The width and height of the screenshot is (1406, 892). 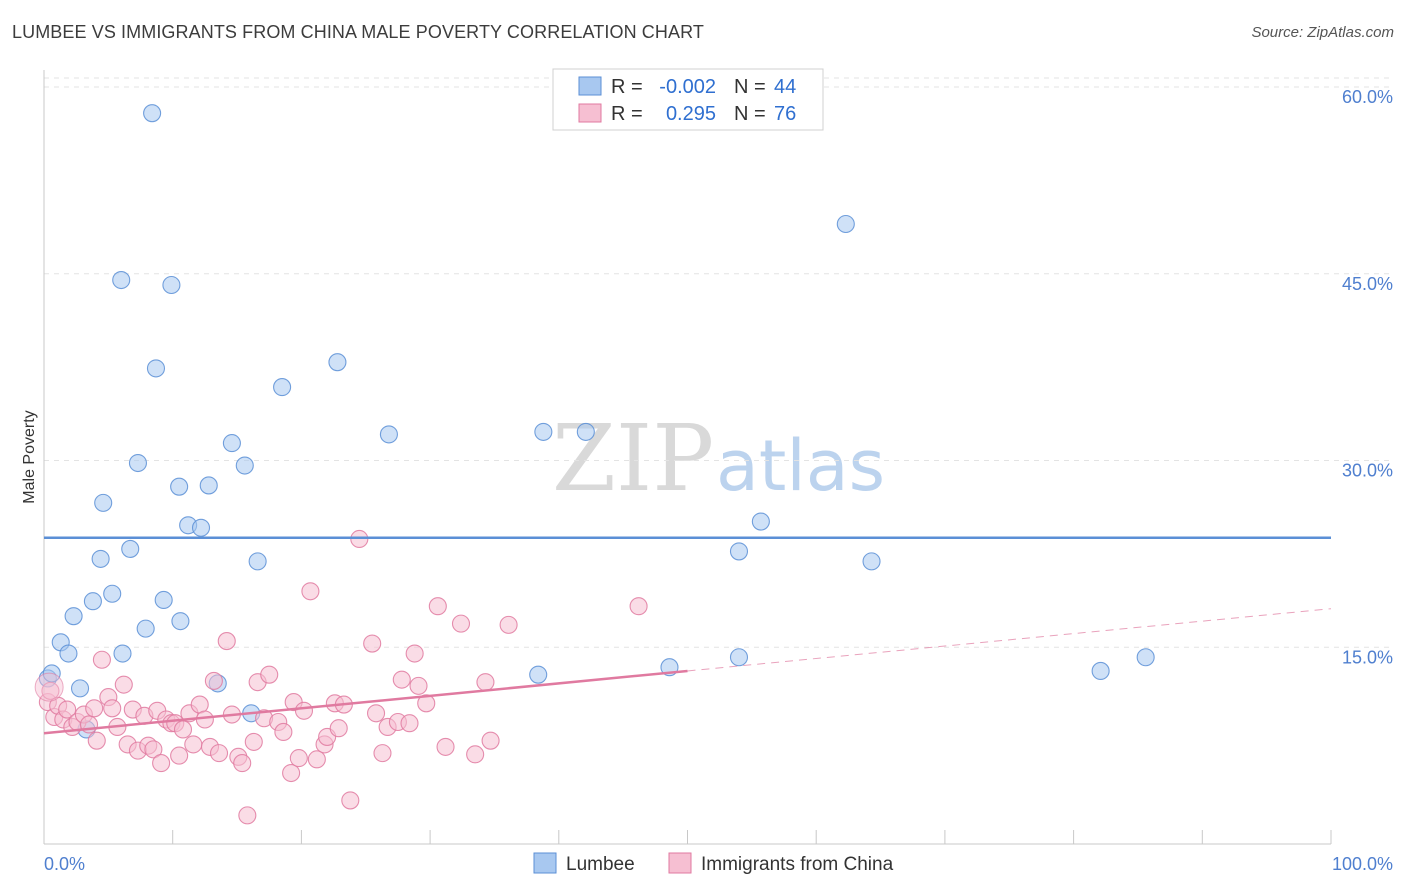 What do you see at coordinates (1367, 377) in the screenshot?
I see `y-tick-labels: 15.0% 30.0% 45.0% 60.0%` at bounding box center [1367, 377].